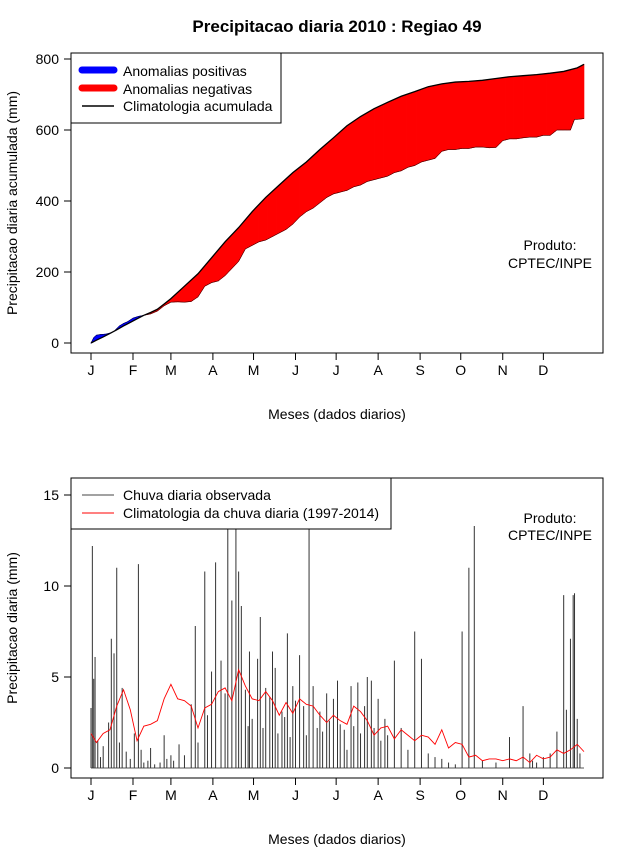 The image size is (640, 850). Describe the element at coordinates (251, 513) in the screenshot. I see `legend-daily-climatology-label: Climatologia da chuva diaria (1997-2014)` at that location.